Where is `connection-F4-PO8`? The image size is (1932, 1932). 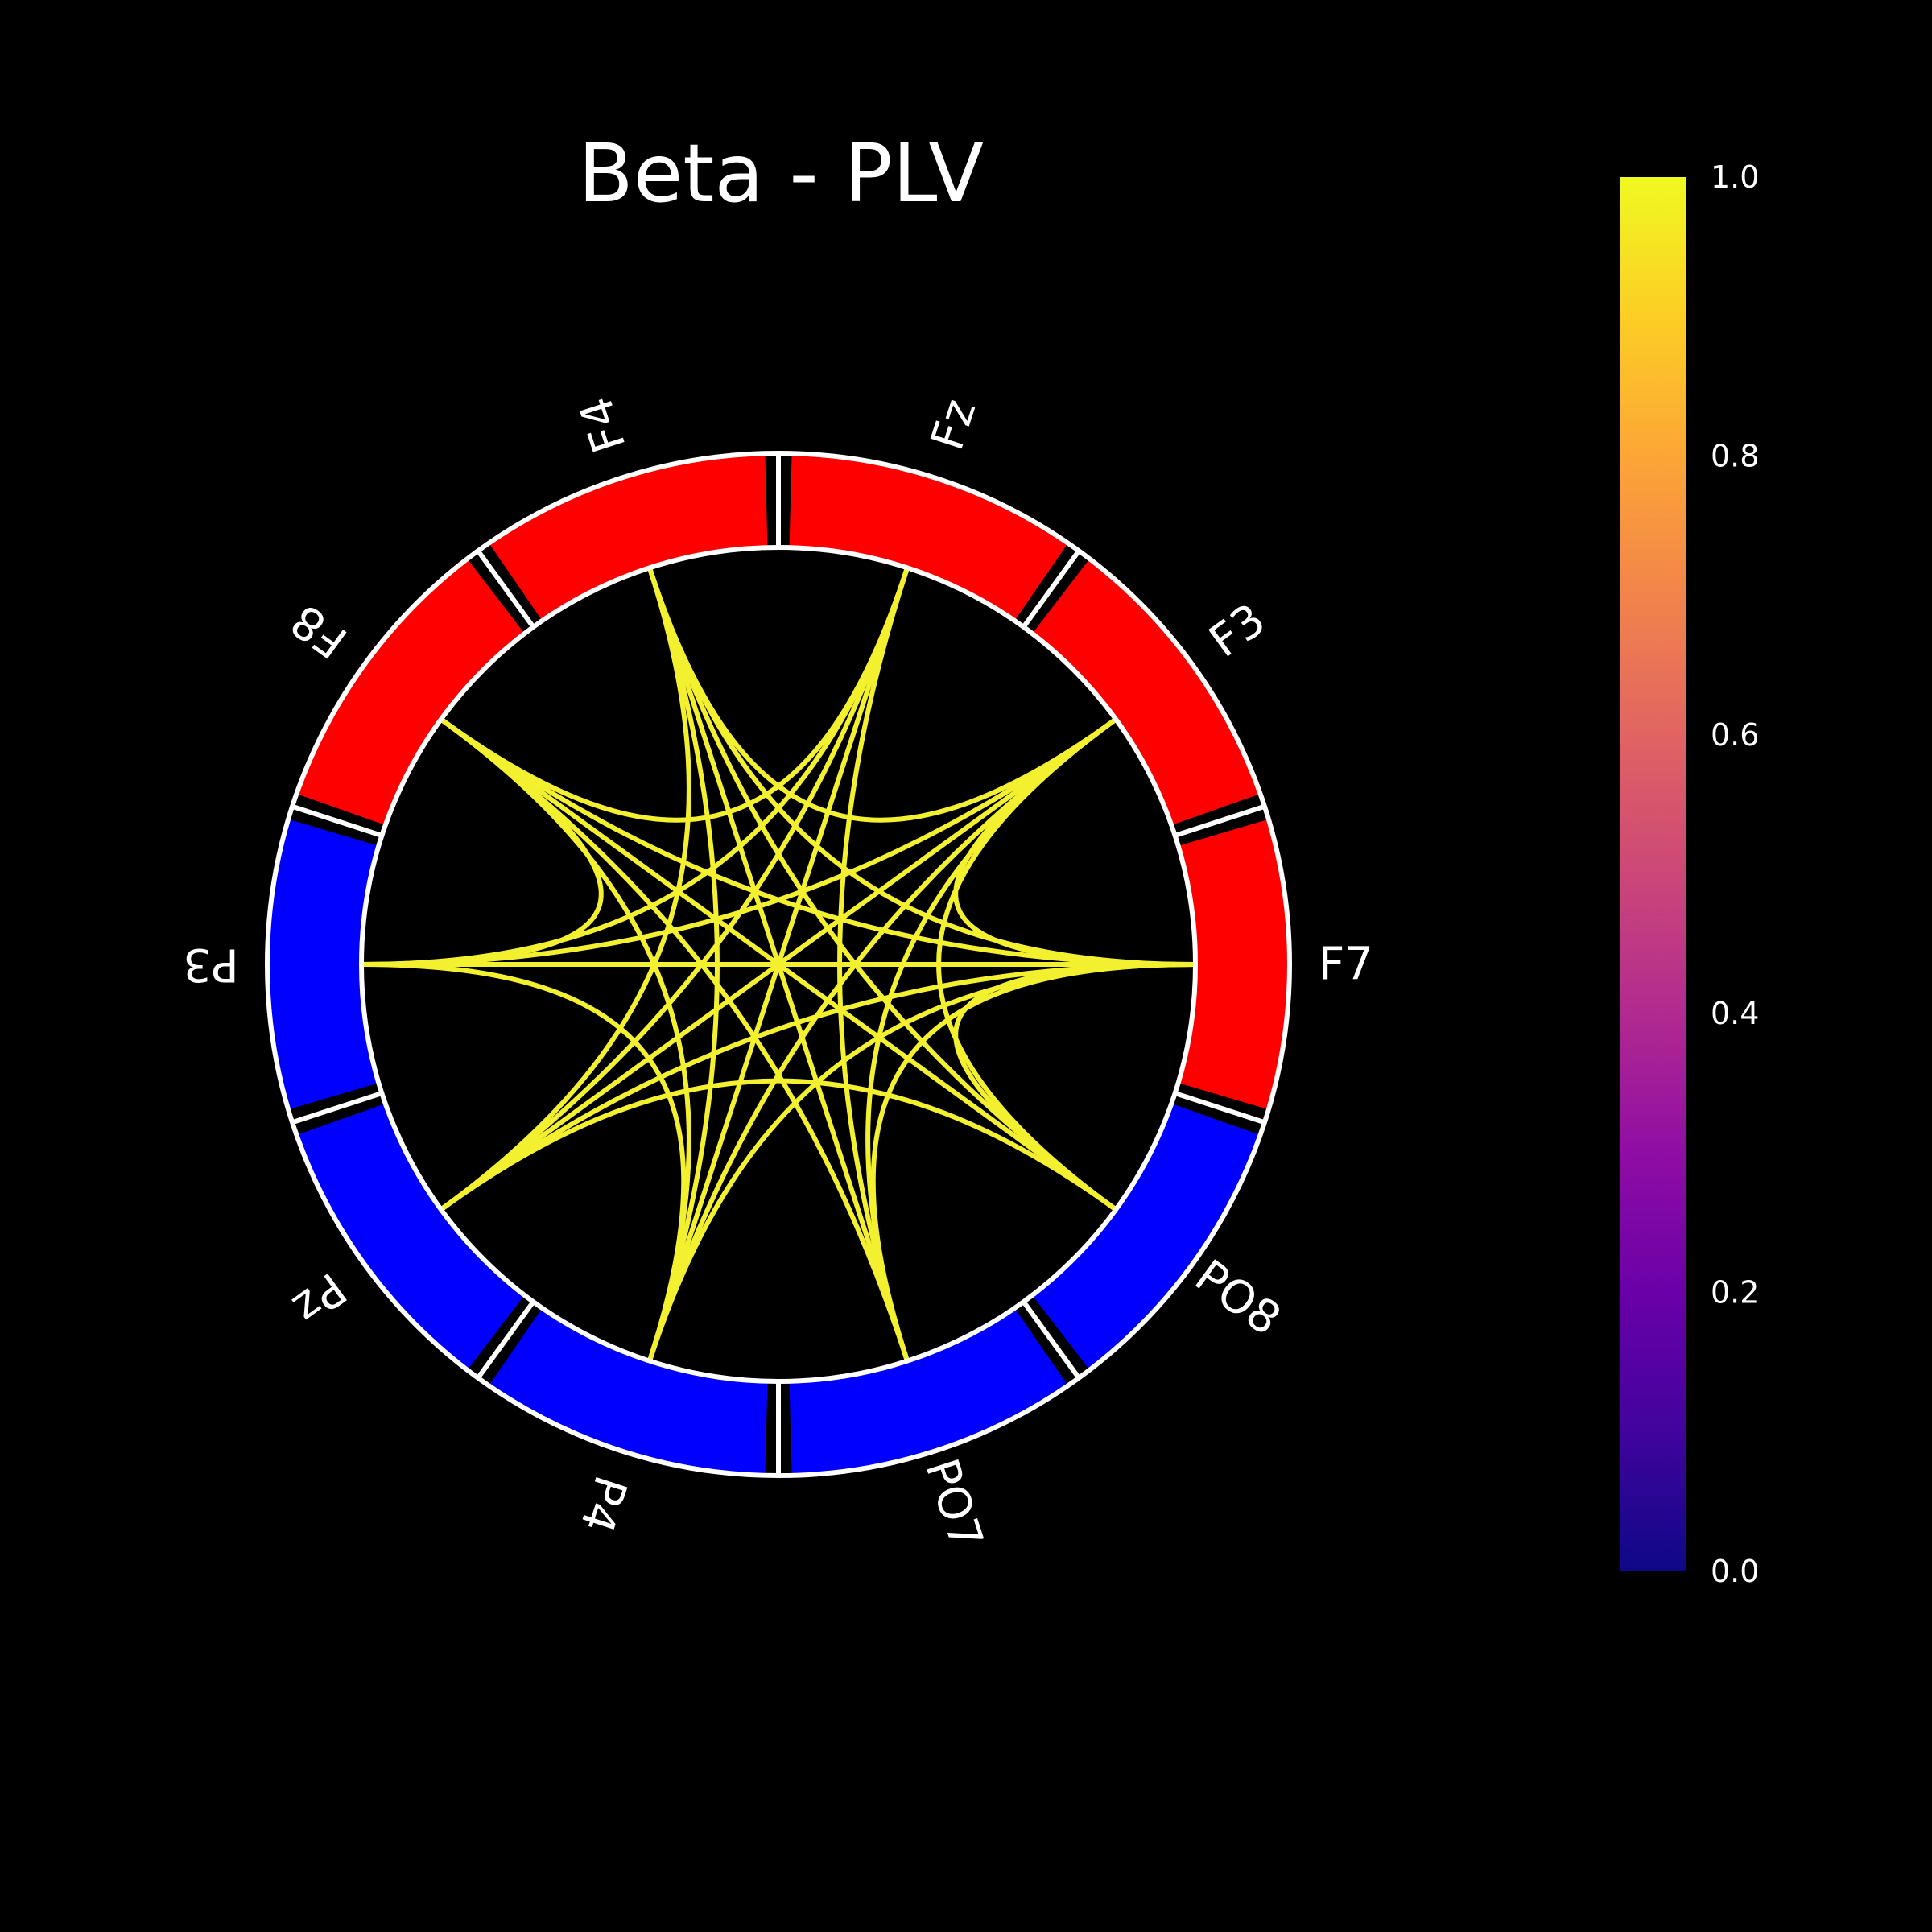
connection-F4-PO8 is located at coordinates (882, 889).